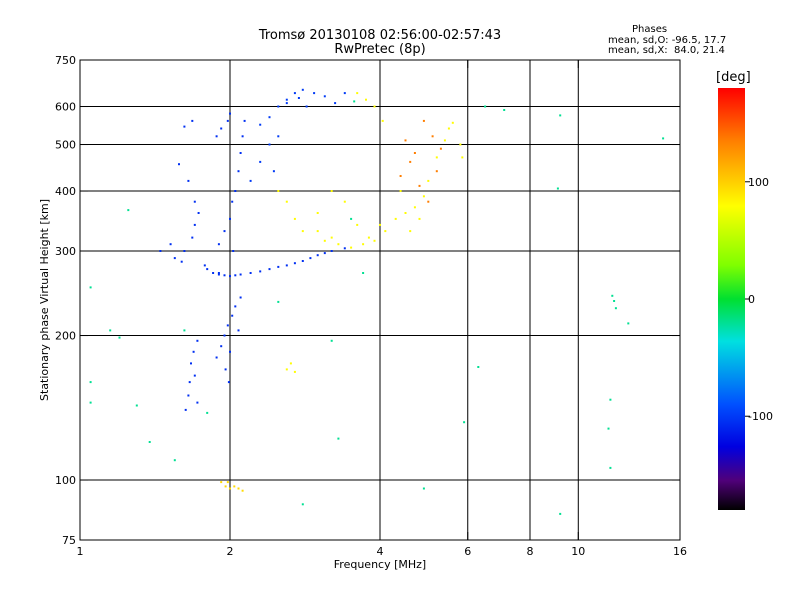 The image size is (800, 600). What do you see at coordinates (530, 551) in the screenshot?
I see `x-tick-label: 8` at bounding box center [530, 551].